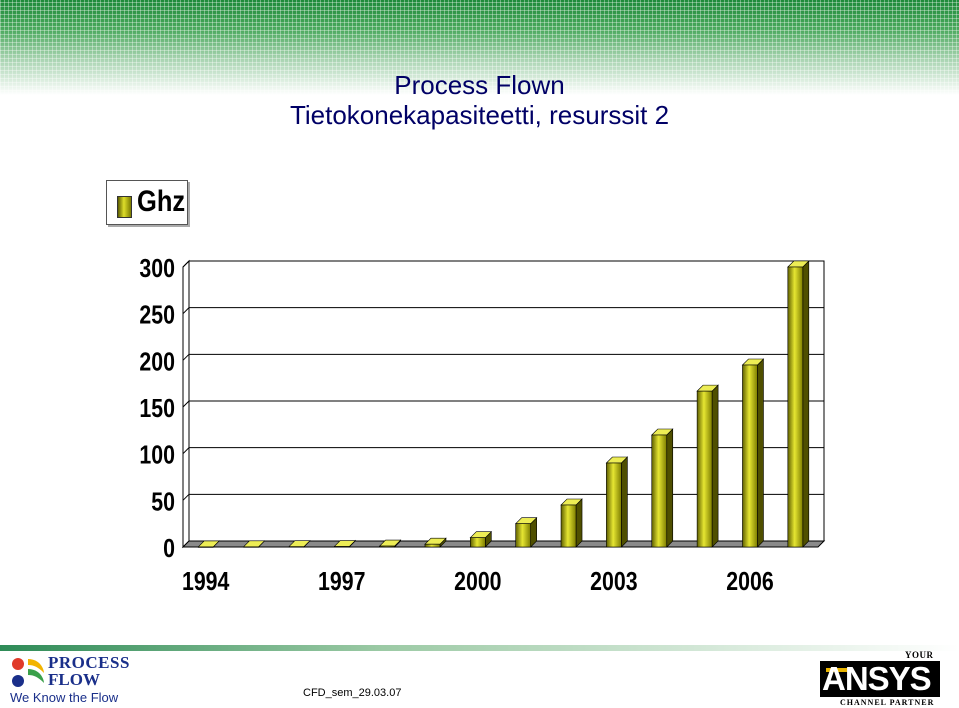 The image size is (959, 708). I want to click on y-tick-label: 200, so click(157, 362).